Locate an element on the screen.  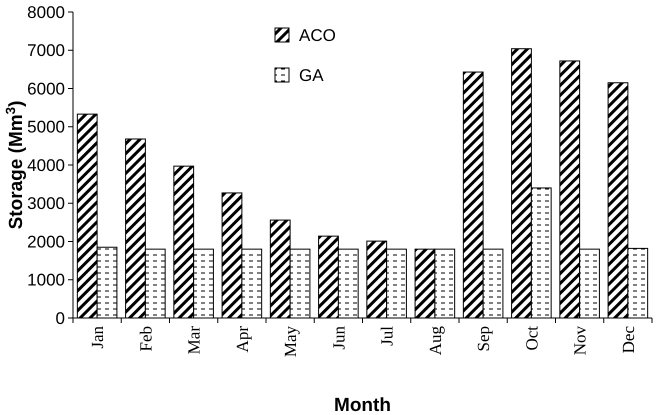
x-tick-label: Nov is located at coordinates (580, 341).